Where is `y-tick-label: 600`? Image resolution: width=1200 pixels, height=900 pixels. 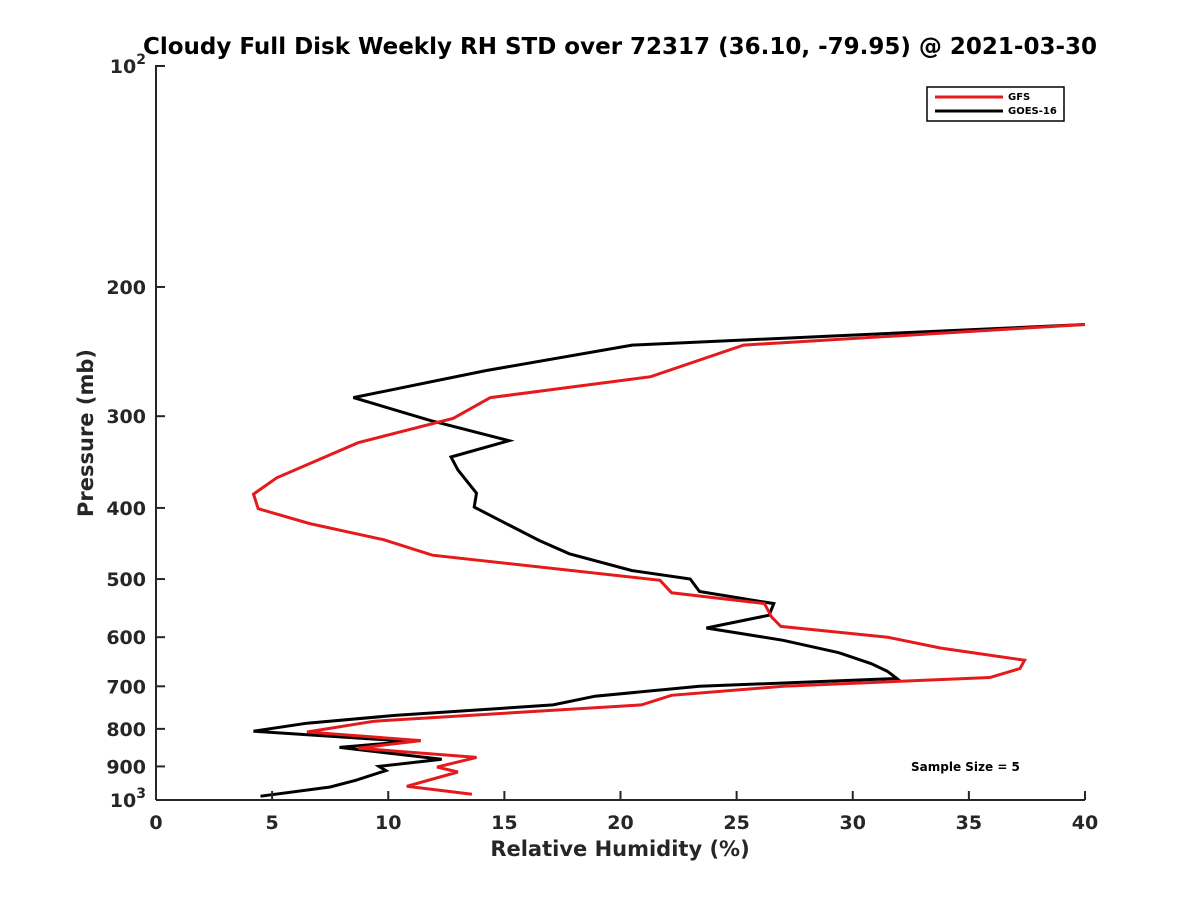
y-tick-label: 600 is located at coordinates (126, 638).